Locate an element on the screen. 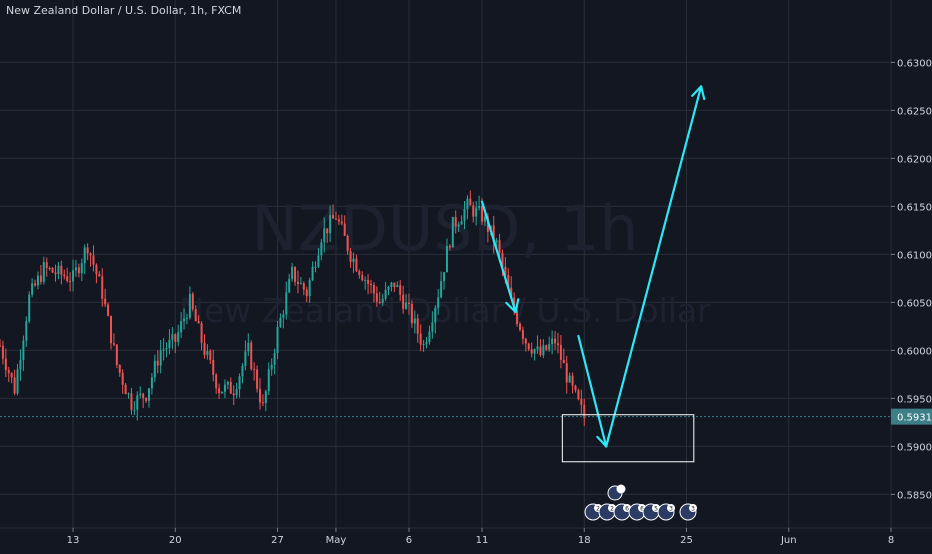  time-axis: 13 20 27 May 6 11 18 25 Jun 8 is located at coordinates (481, 537).